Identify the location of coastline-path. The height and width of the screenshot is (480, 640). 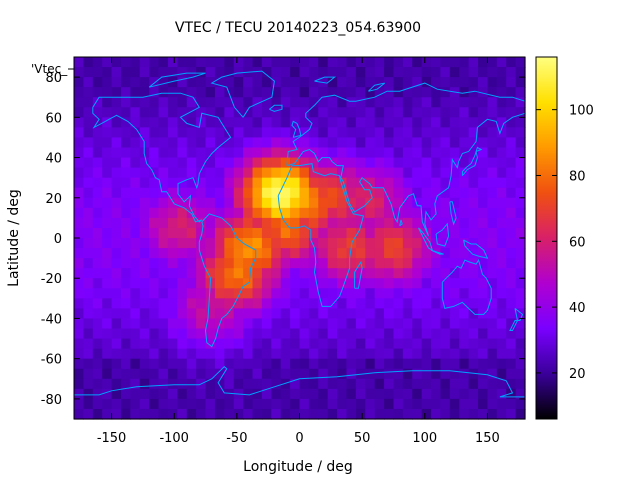
(242, 94).